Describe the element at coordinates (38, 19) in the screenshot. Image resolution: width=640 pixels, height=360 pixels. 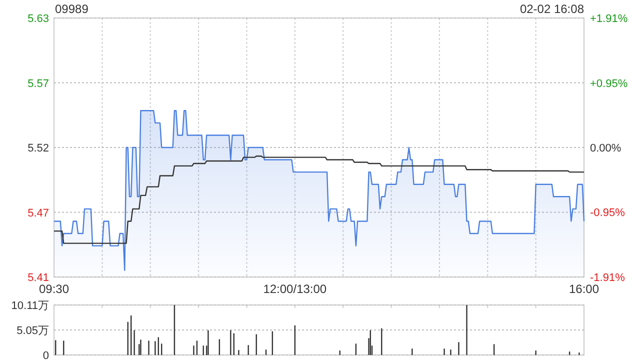
I see `y-tick-label: 5.63` at that location.